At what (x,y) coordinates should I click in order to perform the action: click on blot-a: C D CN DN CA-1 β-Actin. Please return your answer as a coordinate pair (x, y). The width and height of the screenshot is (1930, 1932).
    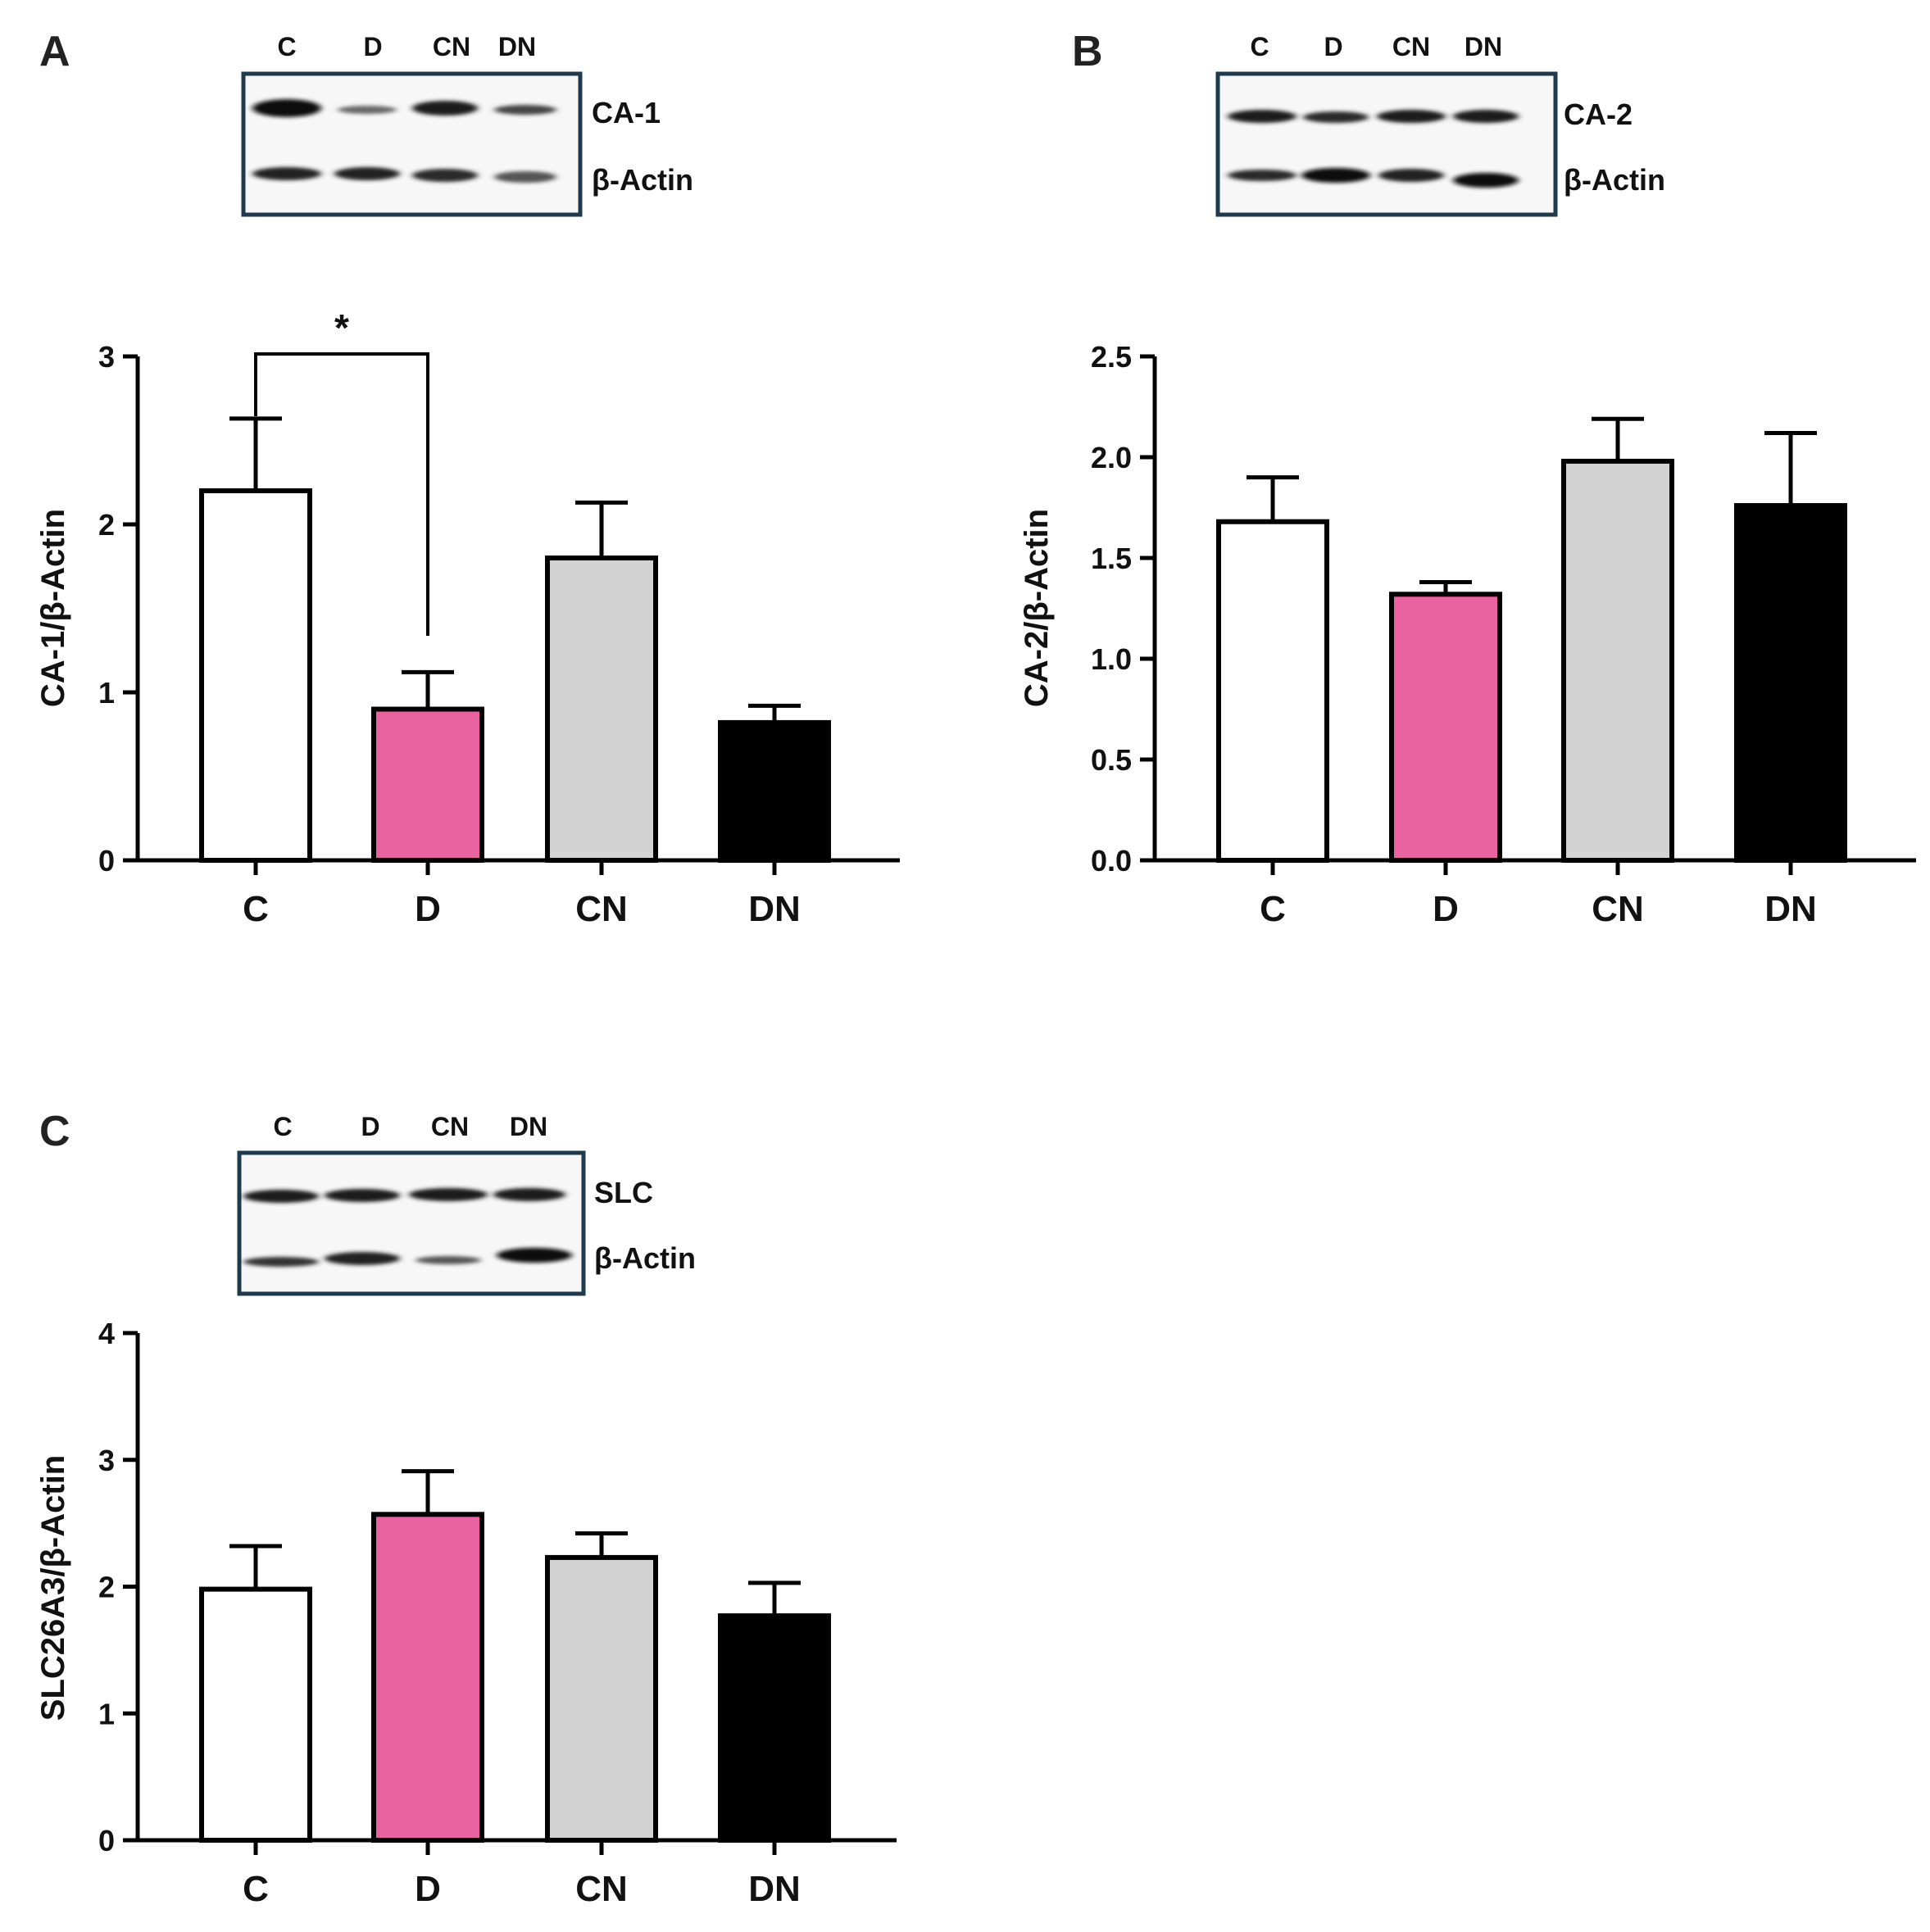
    Looking at the image, I should click on (467, 124).